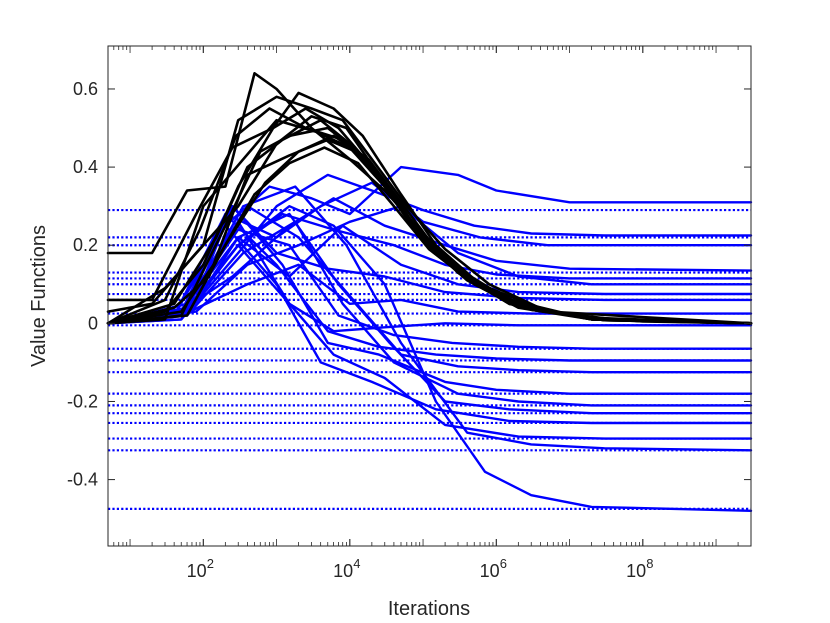 This screenshot has width=830, height=623. What do you see at coordinates (85, 89) in the screenshot?
I see `y-tick-label-0: 0.6` at bounding box center [85, 89].